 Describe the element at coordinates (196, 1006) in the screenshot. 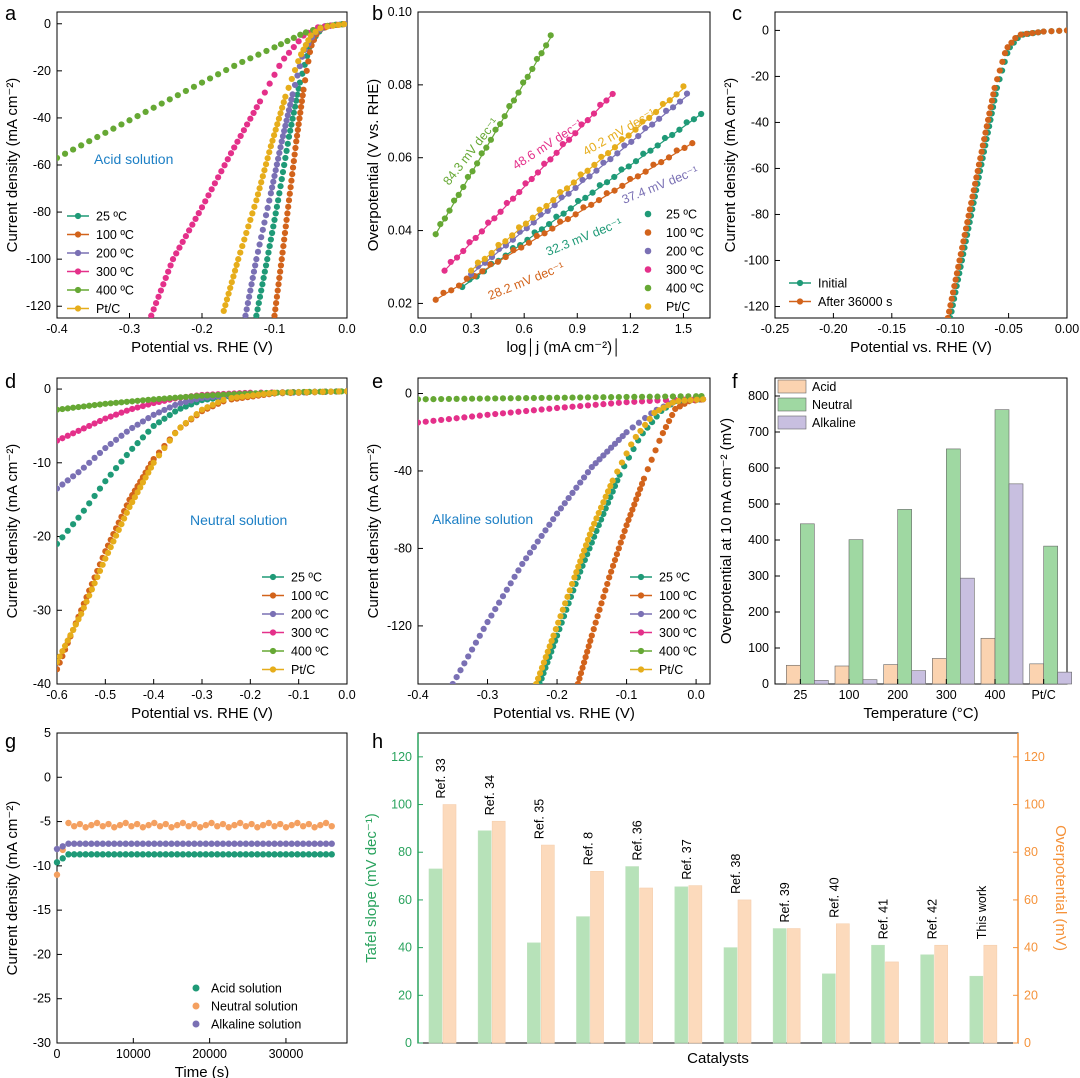

I see `legend-marker` at that location.